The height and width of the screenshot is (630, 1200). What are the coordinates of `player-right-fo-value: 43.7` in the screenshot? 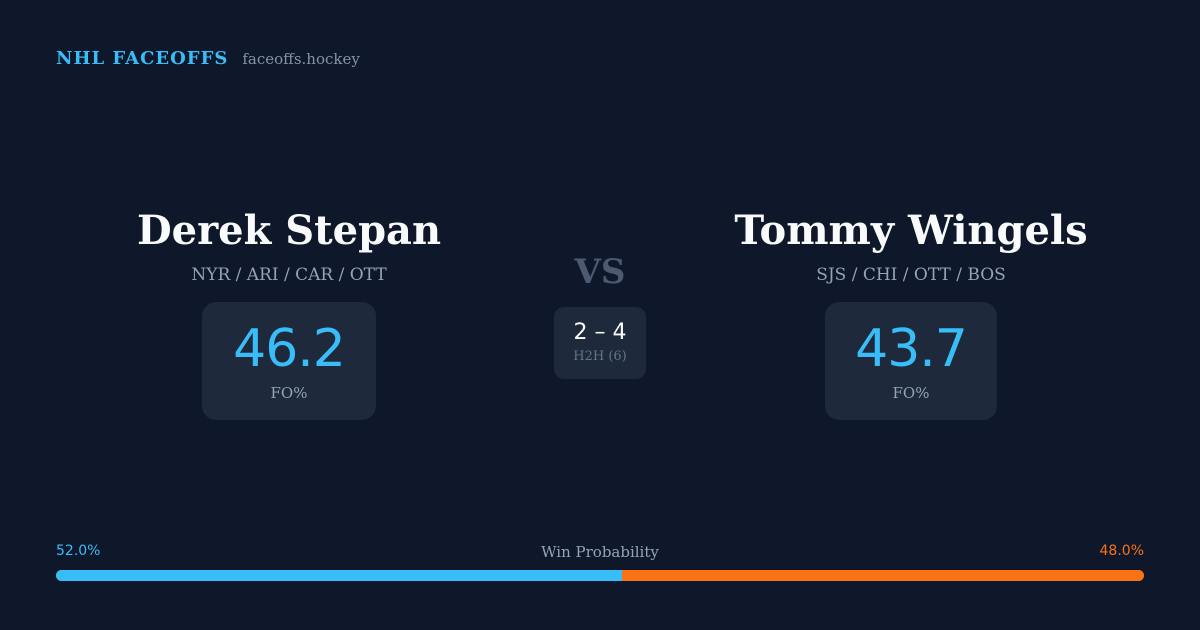 It's located at (911, 349).